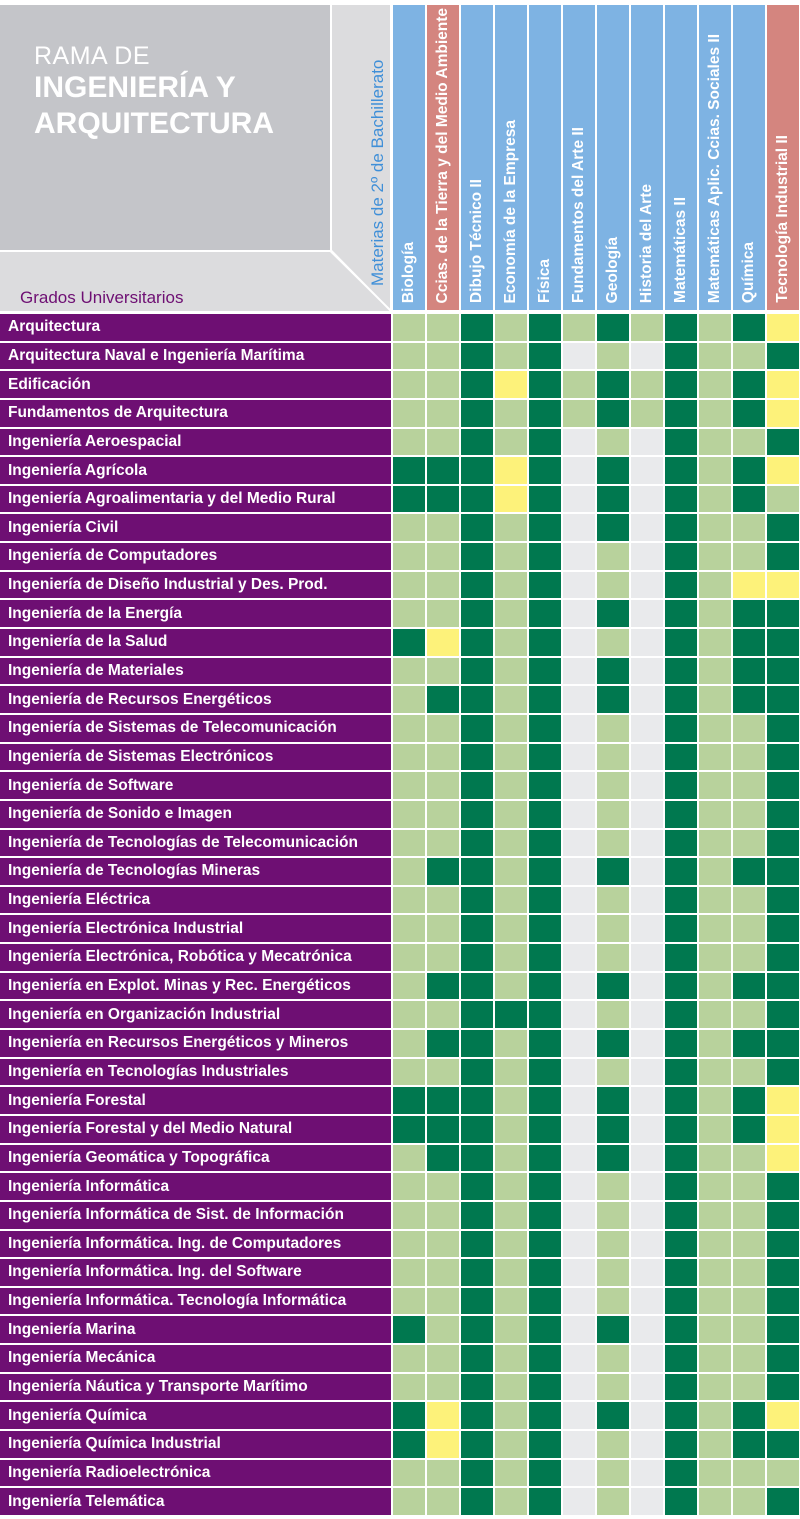  Describe the element at coordinates (92, 56) in the screenshot. I see `branch-title-line1: RAMA DE` at that location.